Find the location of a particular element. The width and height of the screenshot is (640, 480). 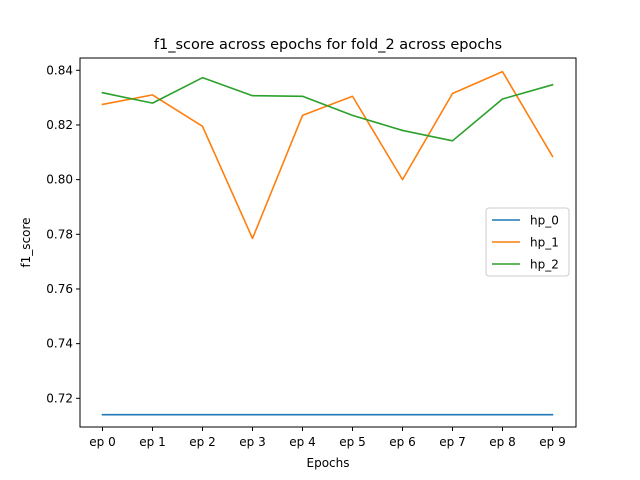

legend-label-hp_1: hp_1 is located at coordinates (544, 243).